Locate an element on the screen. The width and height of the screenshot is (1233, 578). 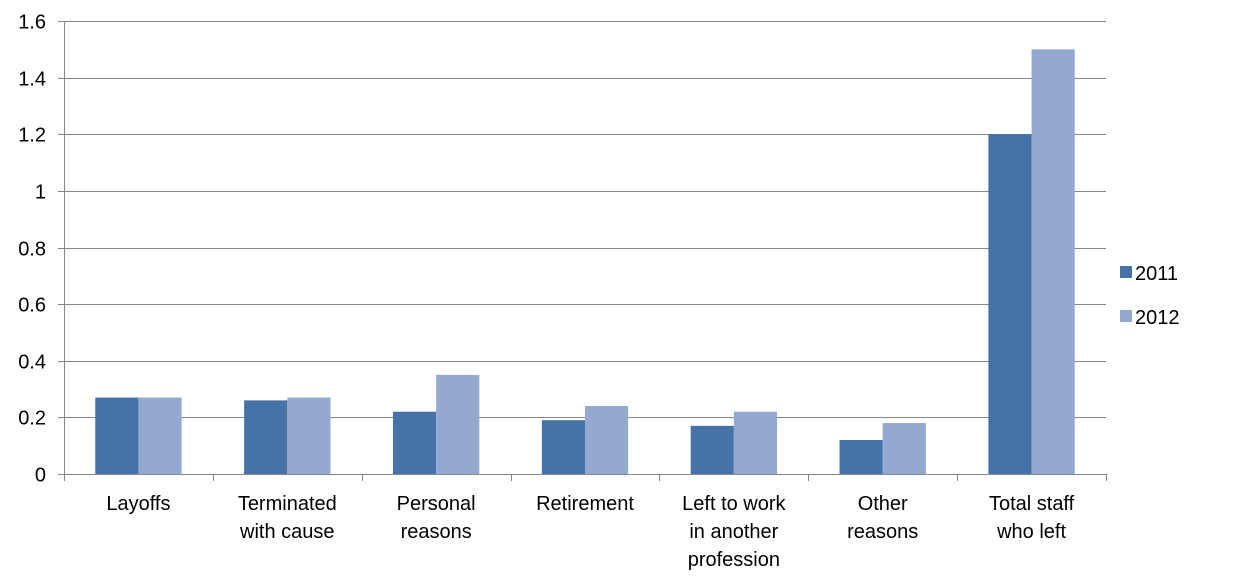
x-tick-label: who left is located at coordinates (1031, 532).